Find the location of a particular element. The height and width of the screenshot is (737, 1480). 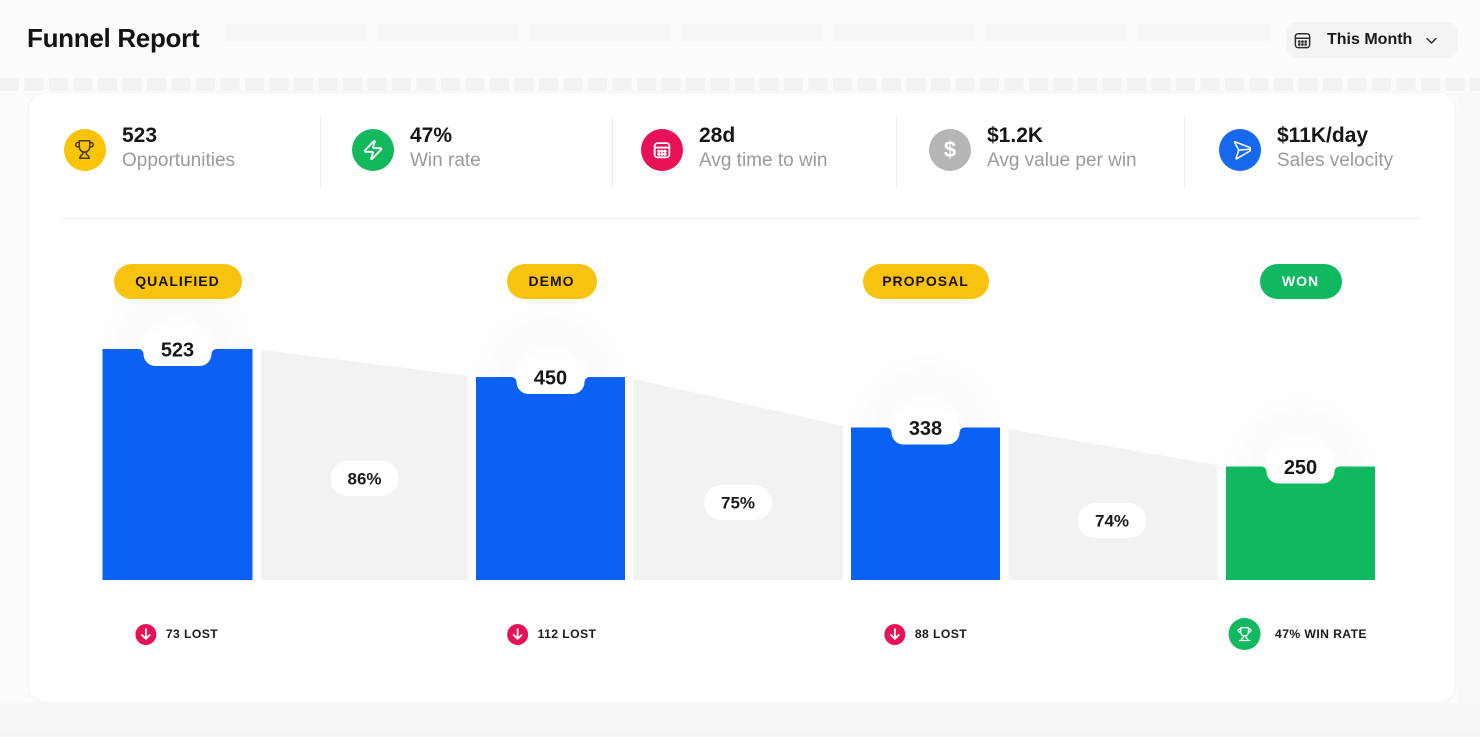

svg-text: 523 is located at coordinates (177, 351).